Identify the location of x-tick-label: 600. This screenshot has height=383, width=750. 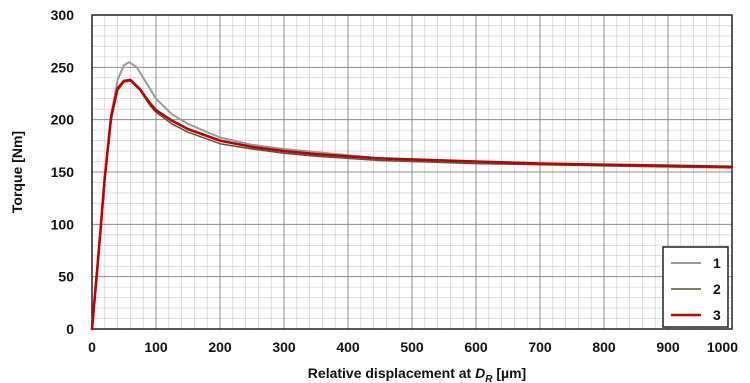
(476, 347).